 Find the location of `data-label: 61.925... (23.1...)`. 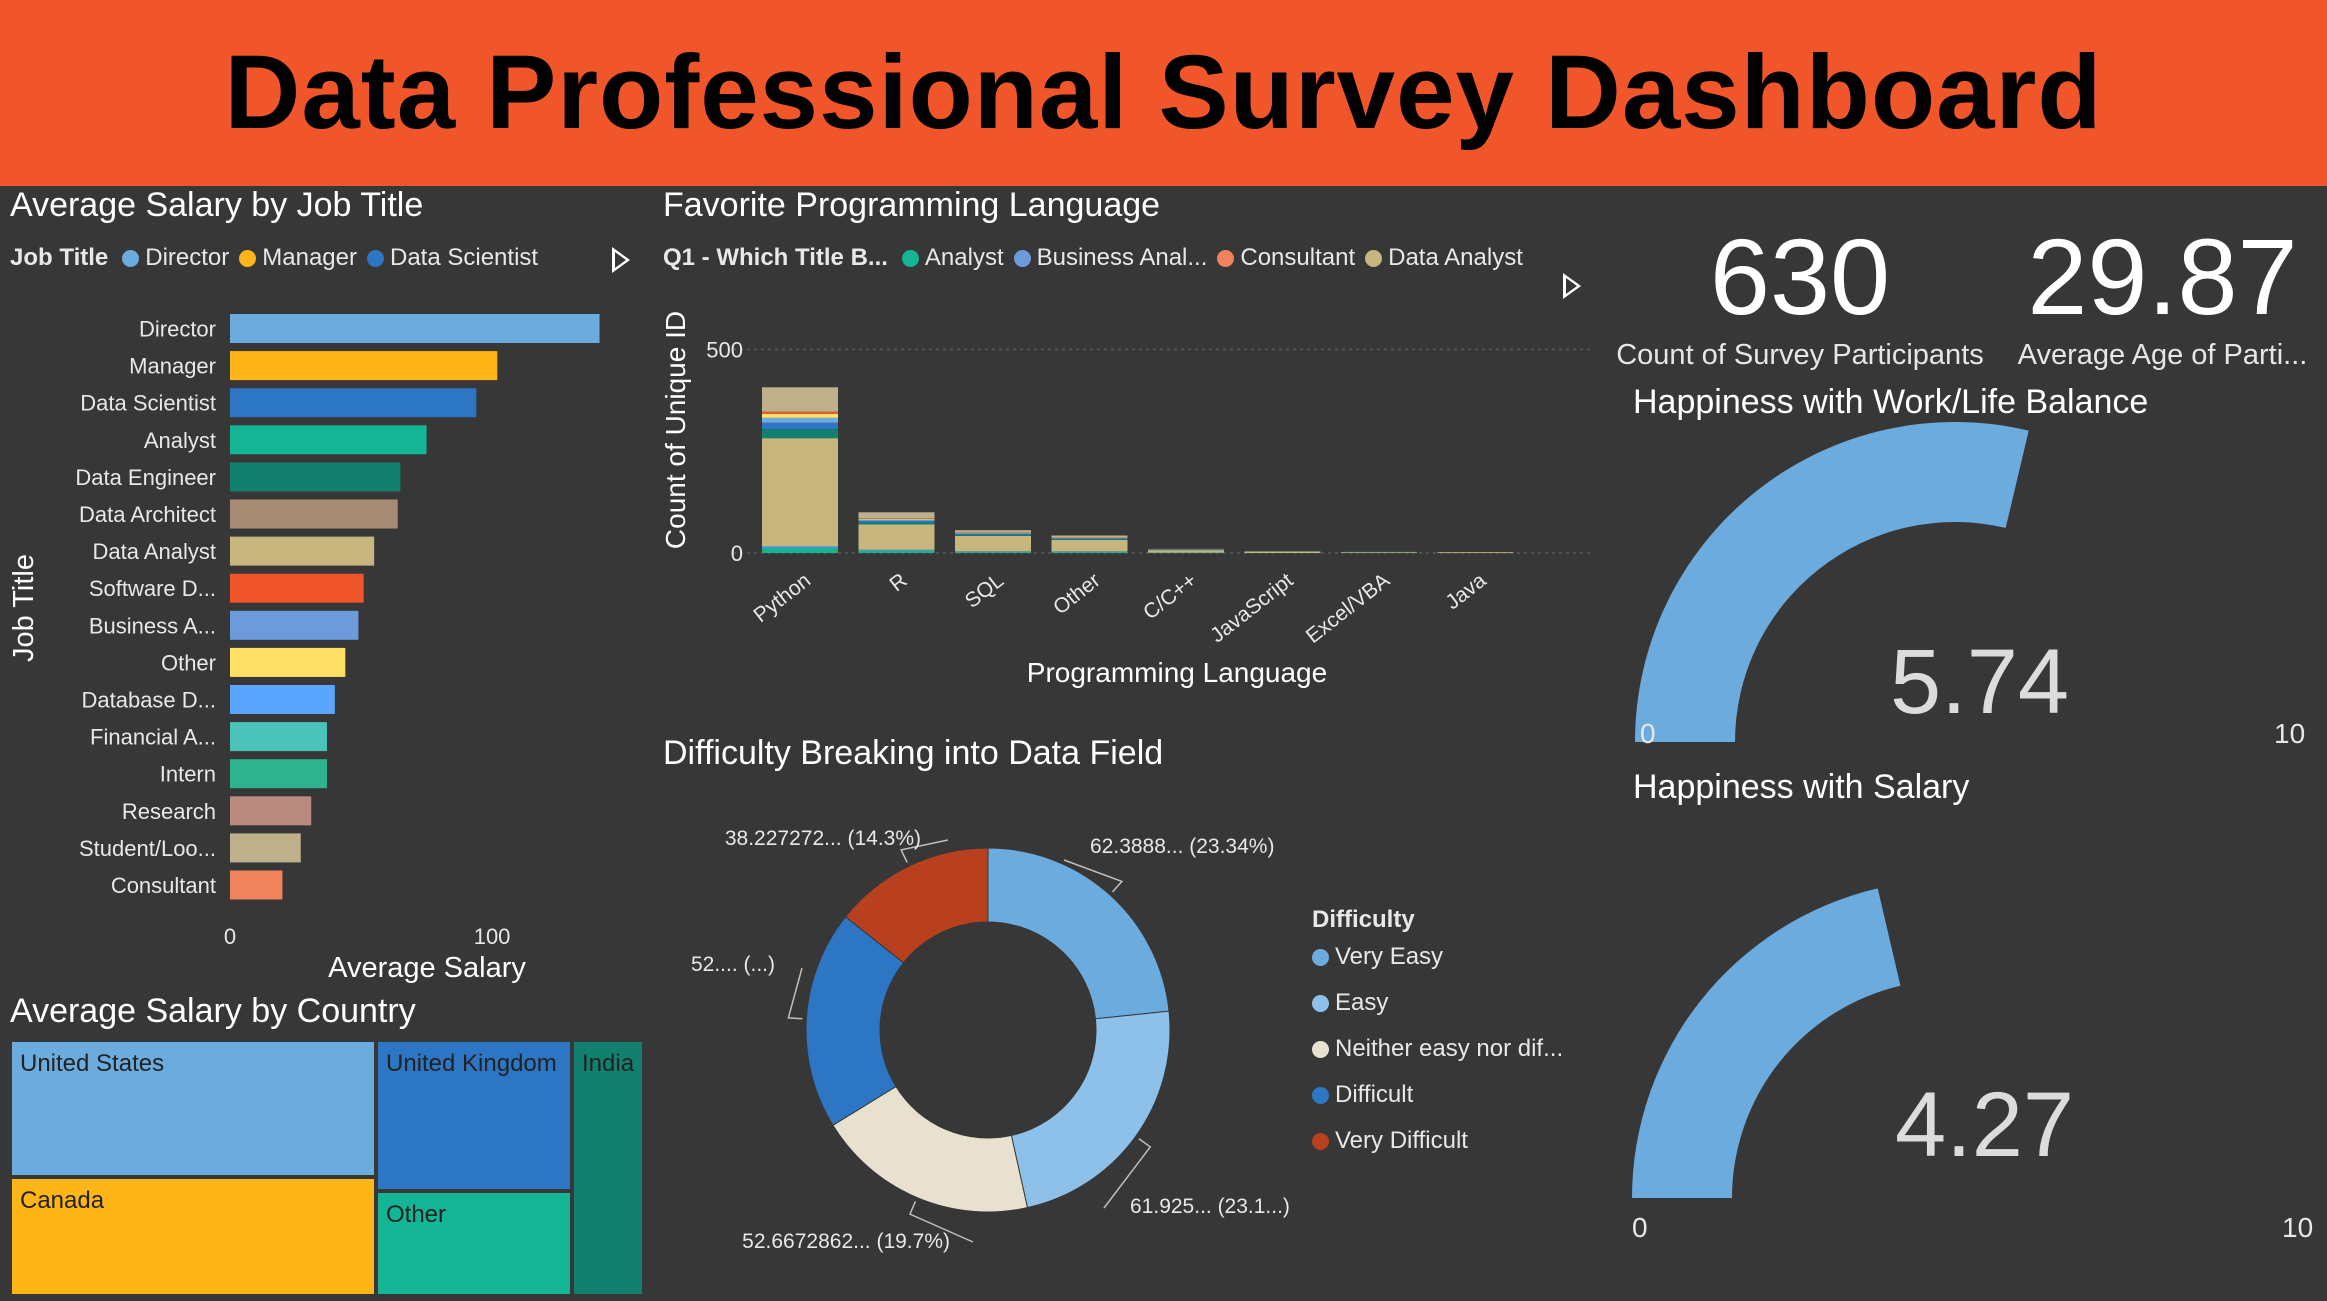

data-label: 61.925... (23.1...) is located at coordinates (1210, 1206).